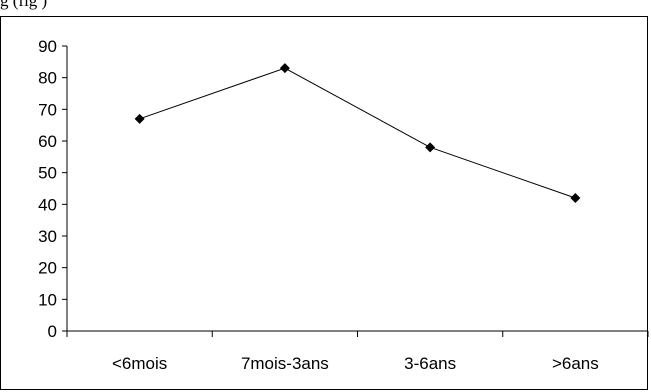 This screenshot has height=392, width=651. Describe the element at coordinates (430, 147) in the screenshot. I see `data-point-3-6ans` at that location.